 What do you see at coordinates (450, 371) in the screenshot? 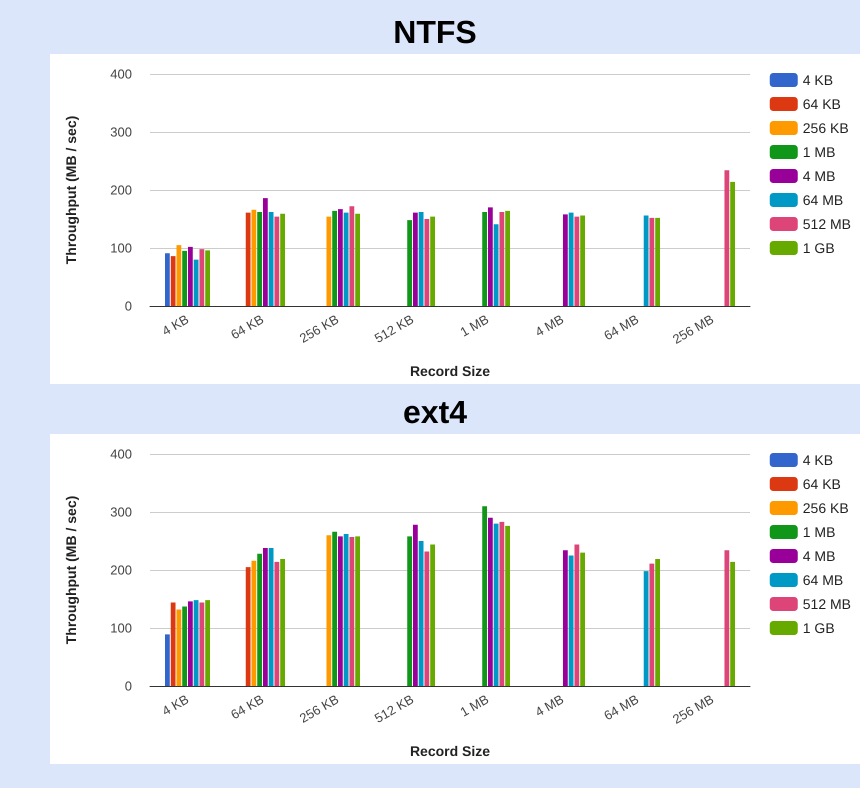
I see `x-axis-title: Record Size` at bounding box center [450, 371].